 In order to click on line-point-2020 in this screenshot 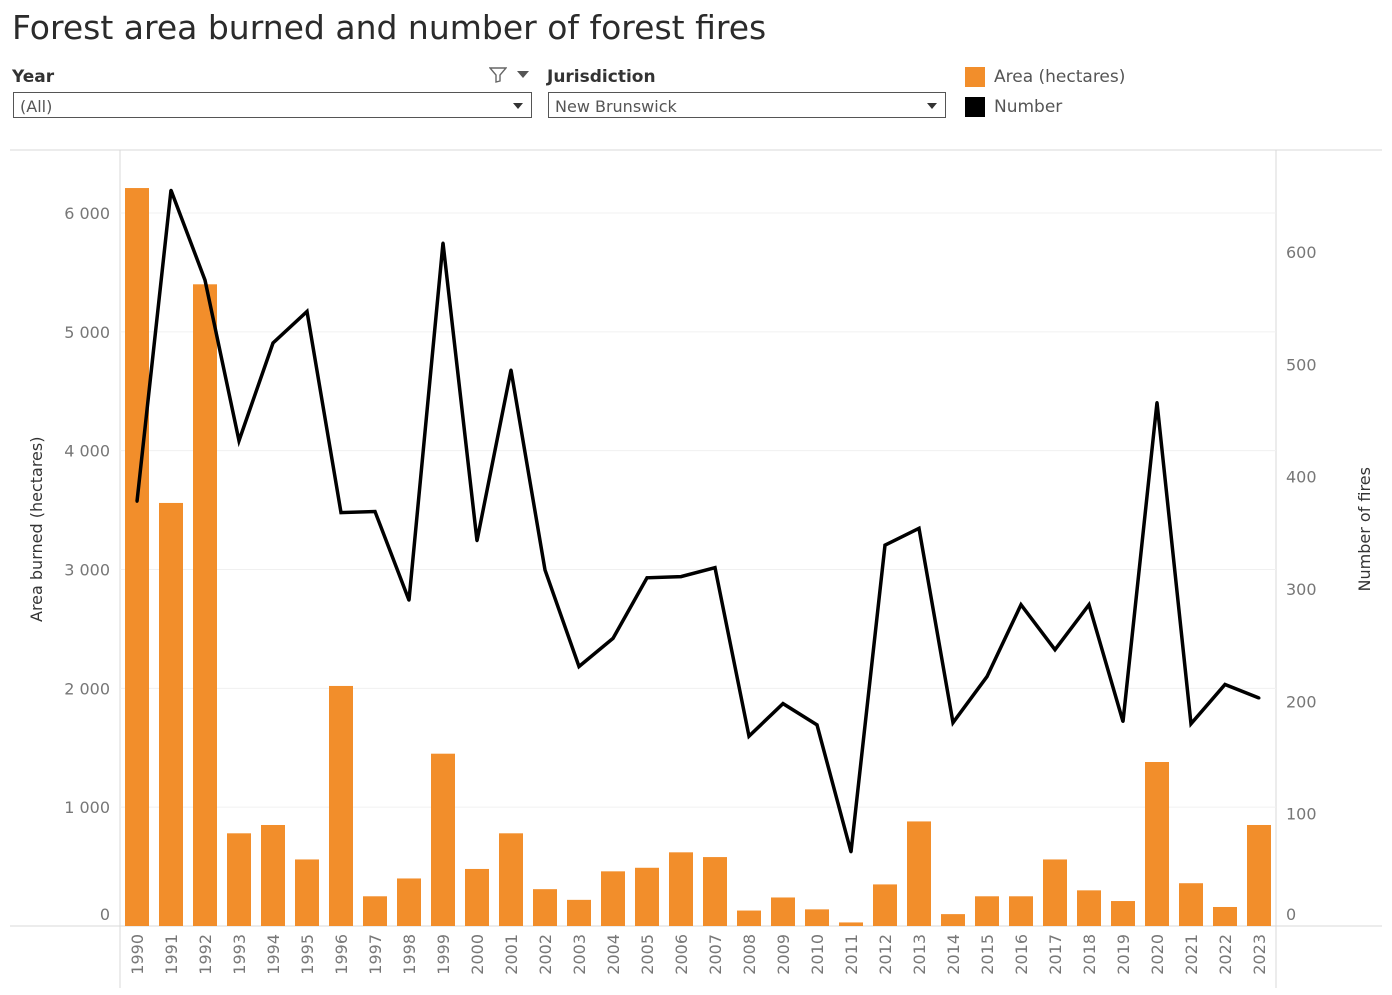, I will do `click(1157, 403)`.